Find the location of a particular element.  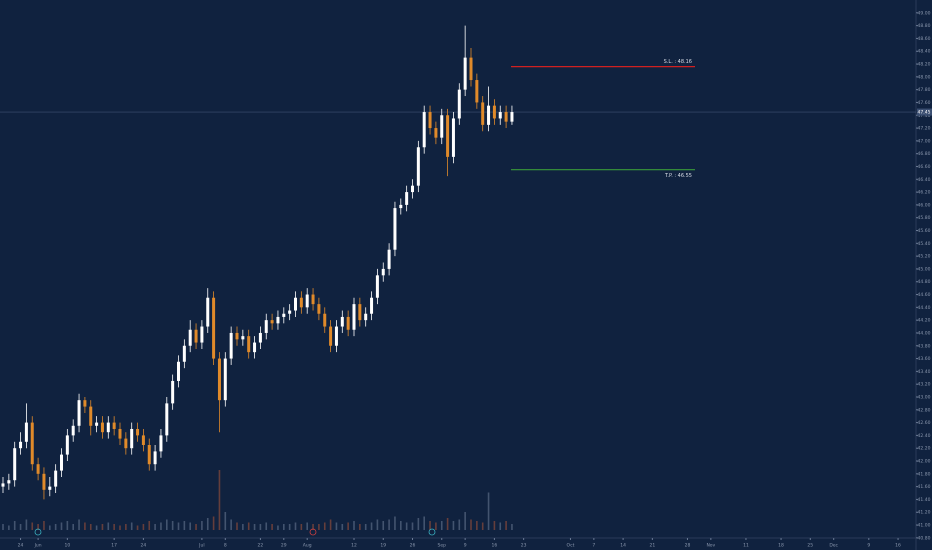

take-profit-label: T.P. : 46.55 is located at coordinates (678, 176).